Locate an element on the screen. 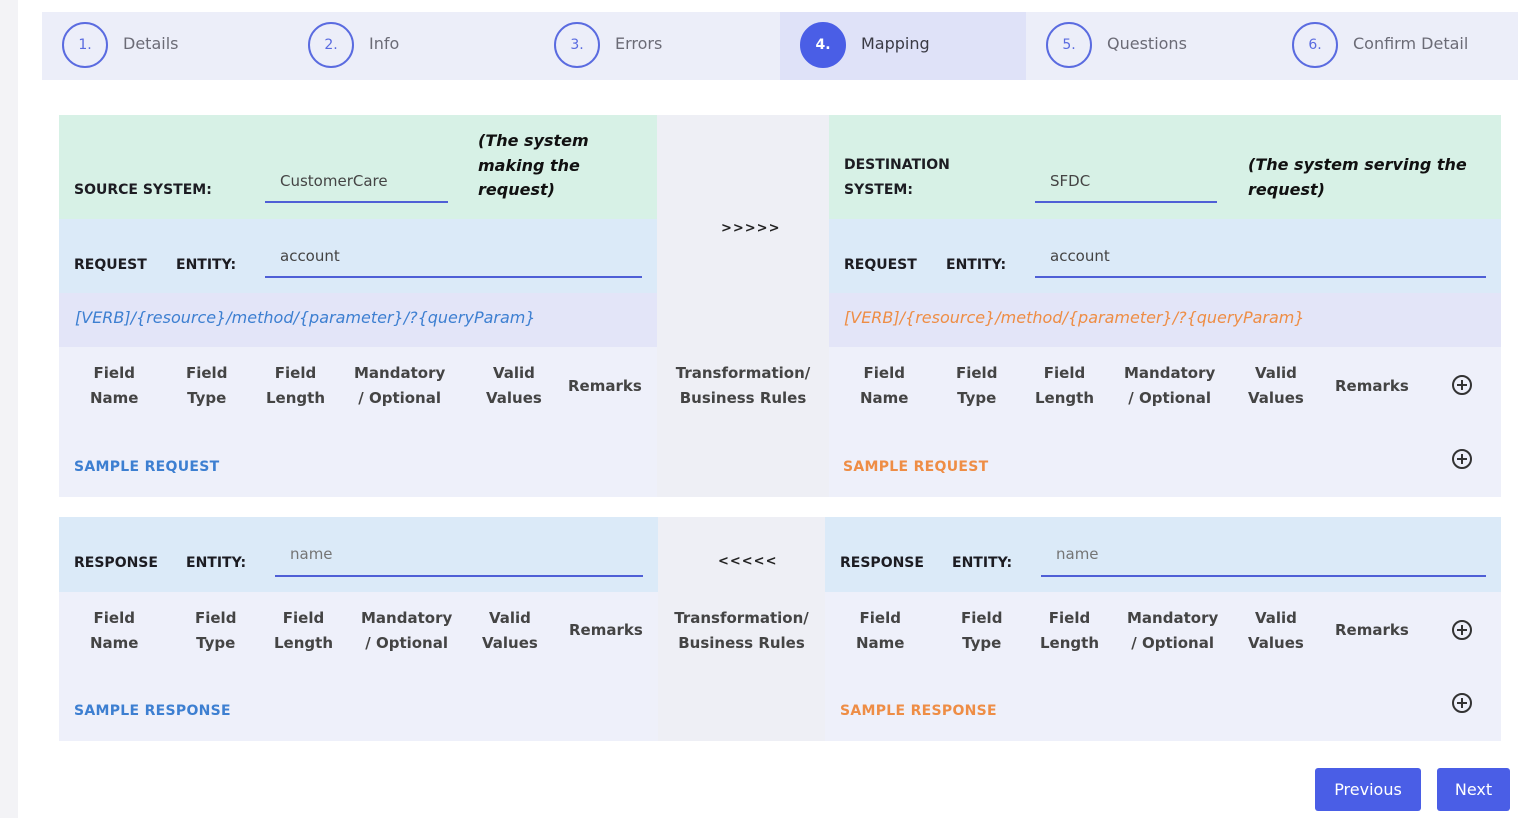  add-sample-response-icon is located at coordinates (1462, 703).